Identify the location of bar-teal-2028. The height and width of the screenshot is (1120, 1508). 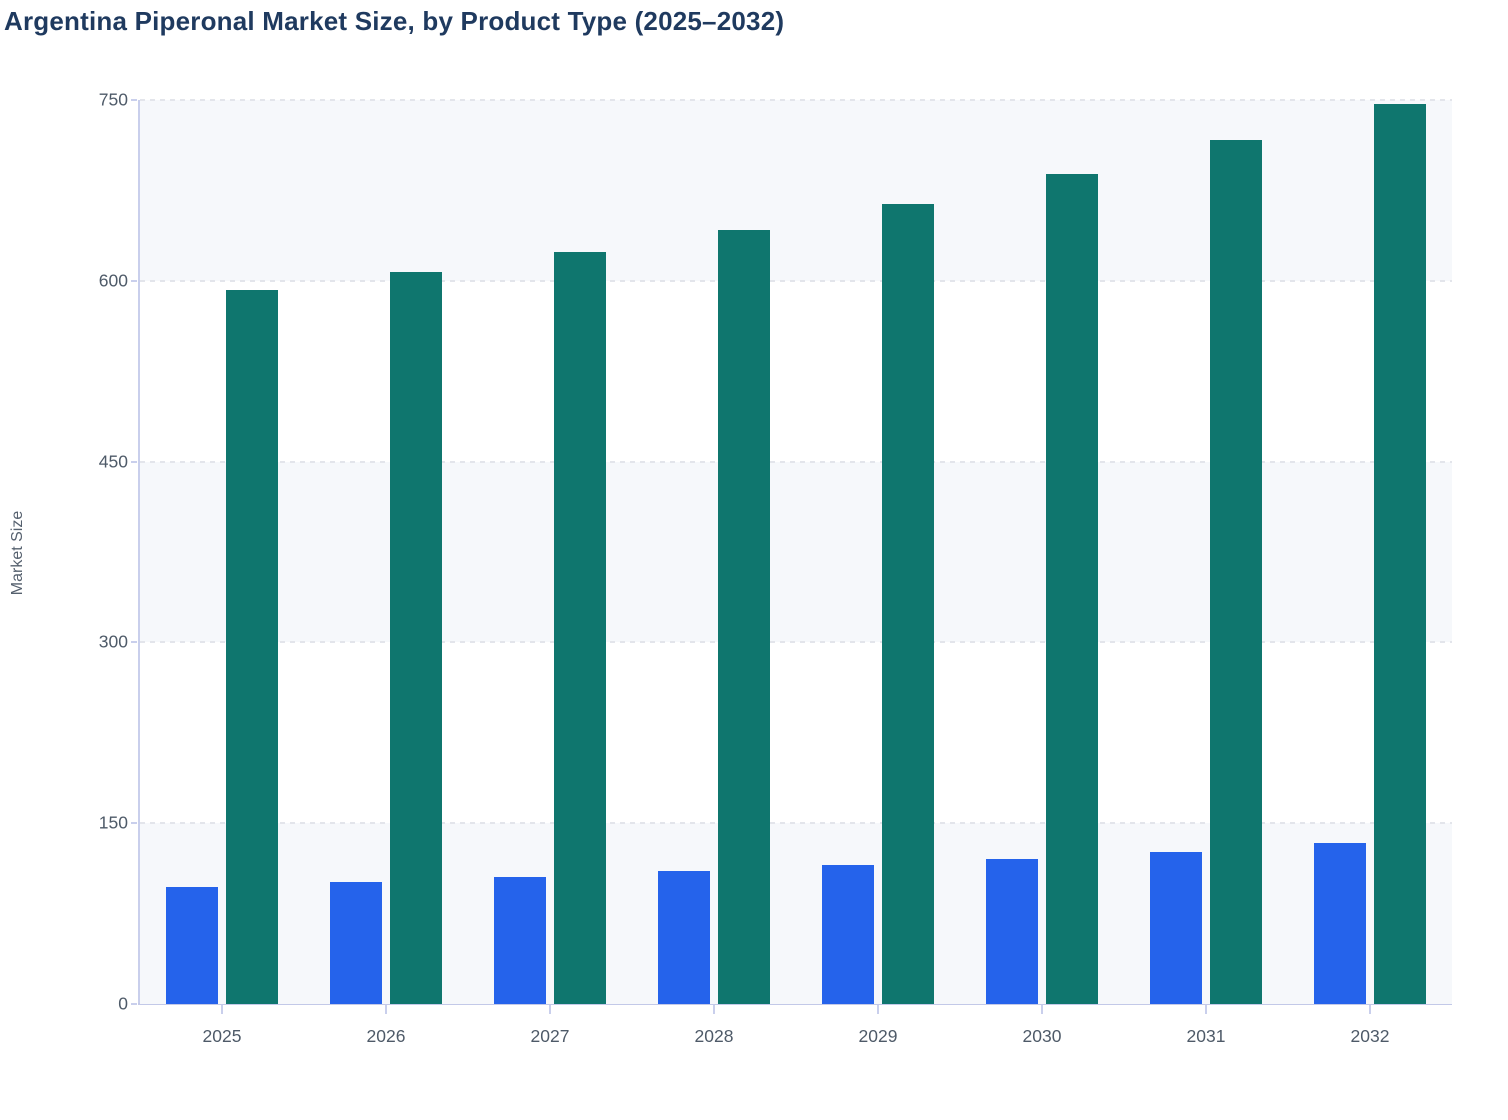
(744, 617).